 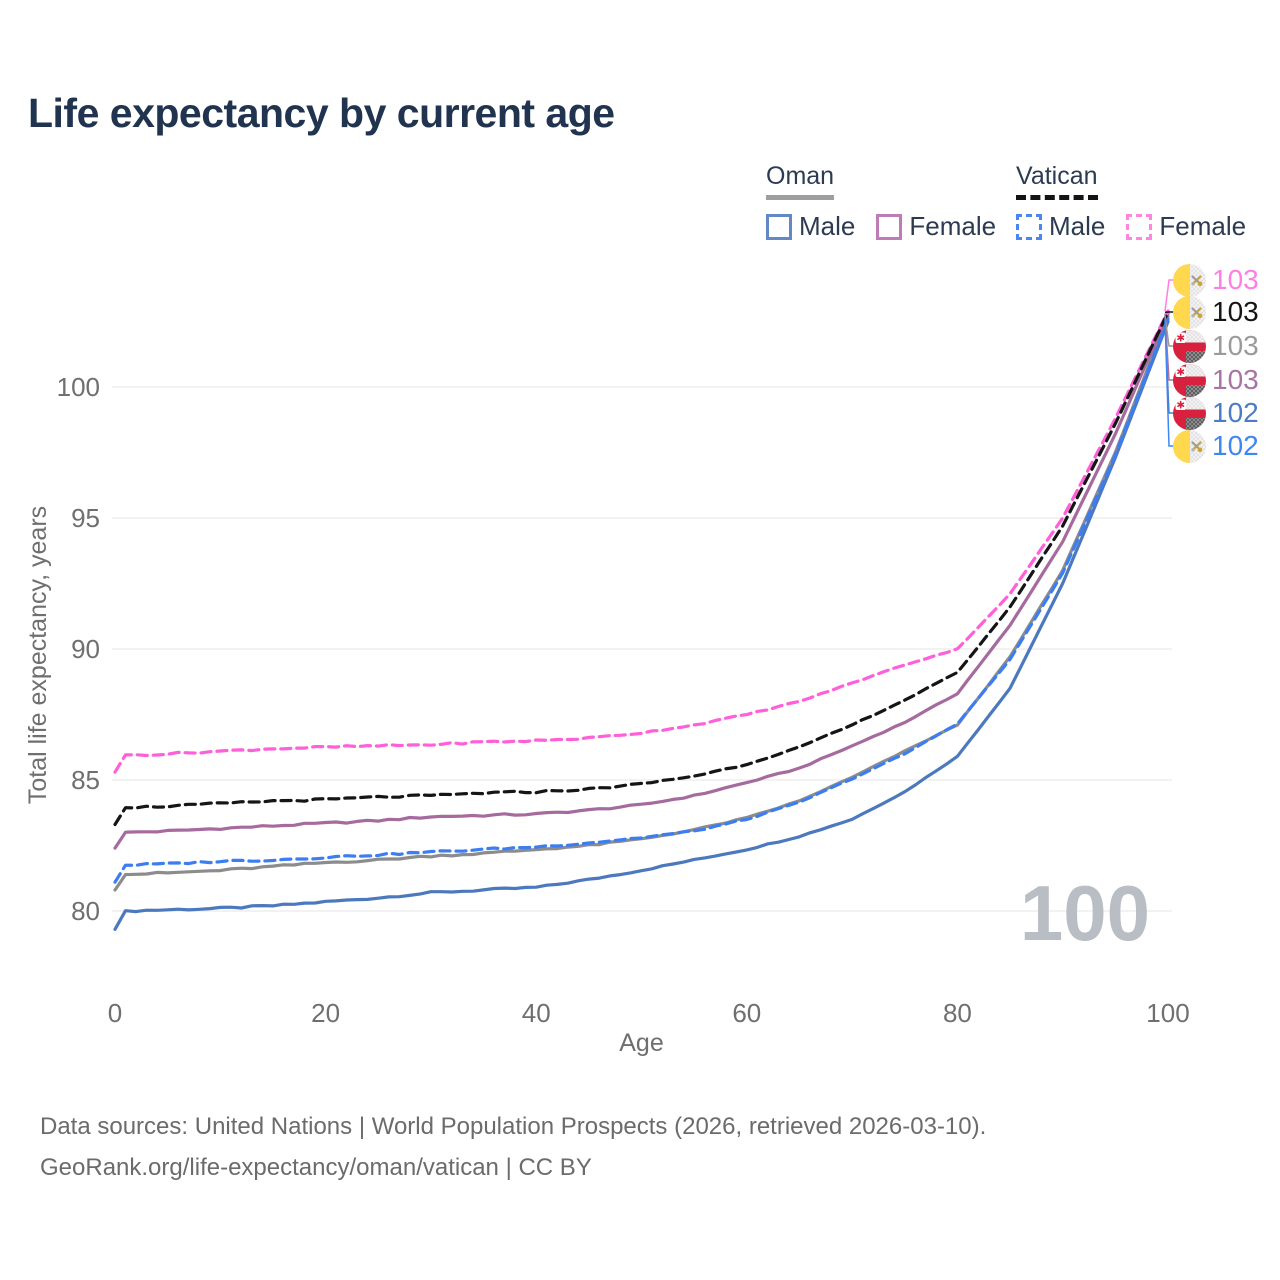 What do you see at coordinates (1141, 202) in the screenshot?
I see `legend-group-vatican: Vatican Male Female` at bounding box center [1141, 202].